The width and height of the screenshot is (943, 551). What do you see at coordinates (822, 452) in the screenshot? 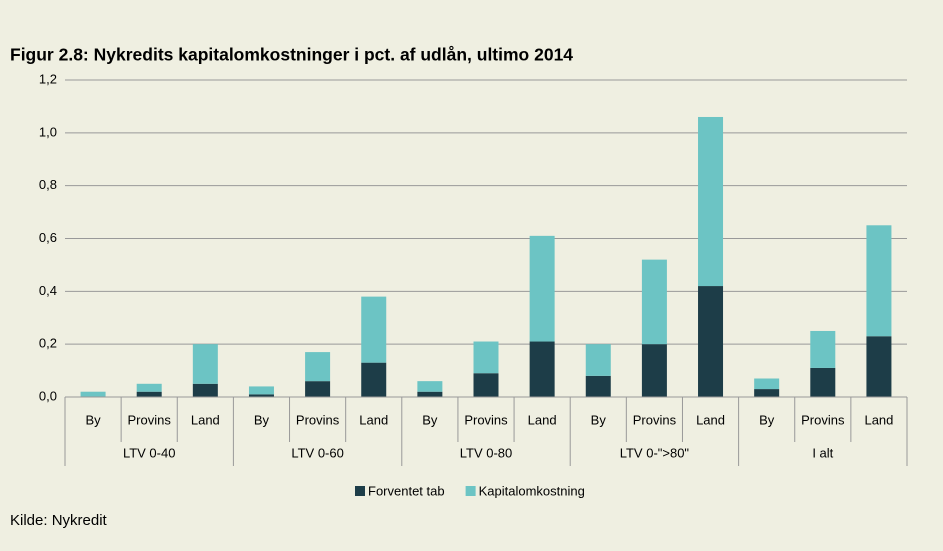
I see `group-label: I alt` at bounding box center [822, 452].